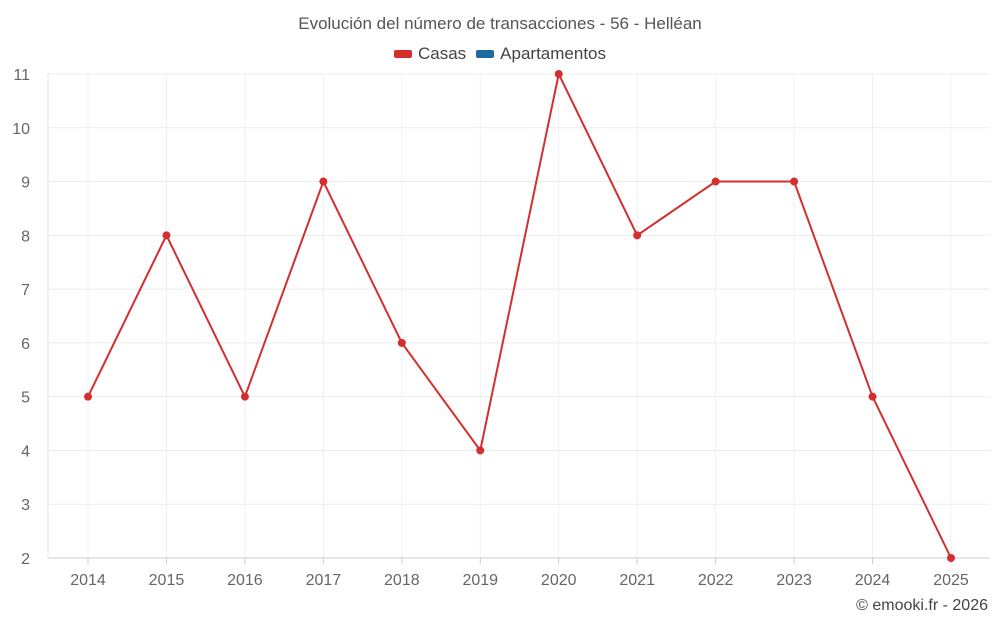  What do you see at coordinates (25, 559) in the screenshot?
I see `y-tick-label: 2` at bounding box center [25, 559].